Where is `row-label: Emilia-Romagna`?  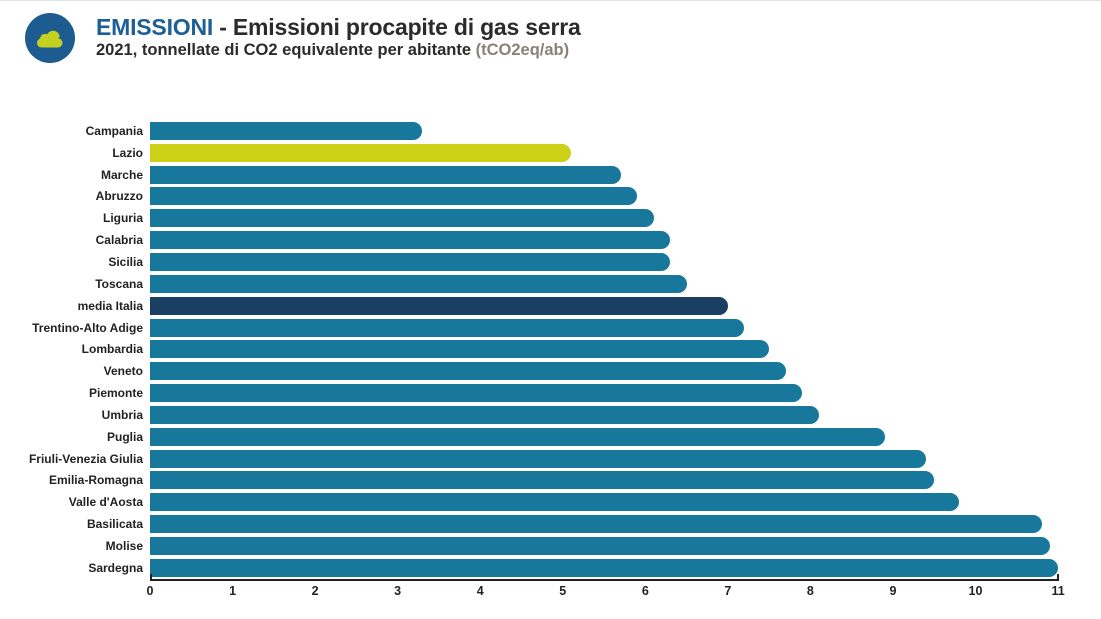
row-label: Emilia-Romagna is located at coordinates (95, 480).